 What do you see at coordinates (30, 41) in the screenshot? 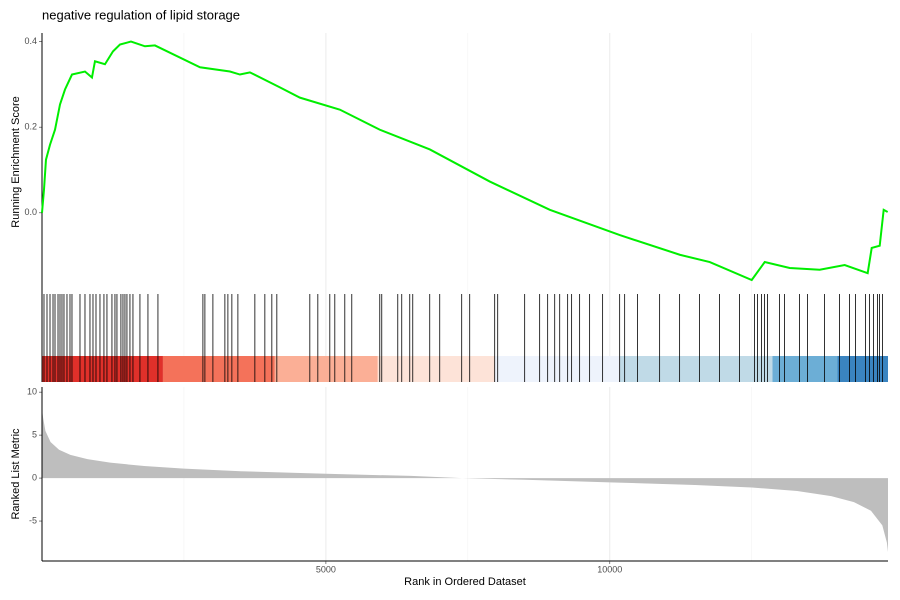
I see `y-tick-label: 0.4` at bounding box center [30, 41].